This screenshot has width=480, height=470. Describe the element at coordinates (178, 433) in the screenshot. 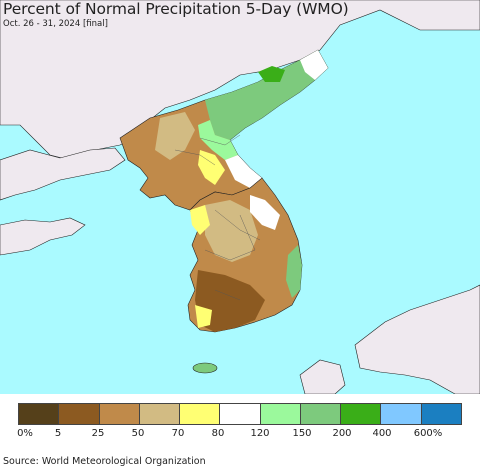

I see `legend-label: 70` at that location.